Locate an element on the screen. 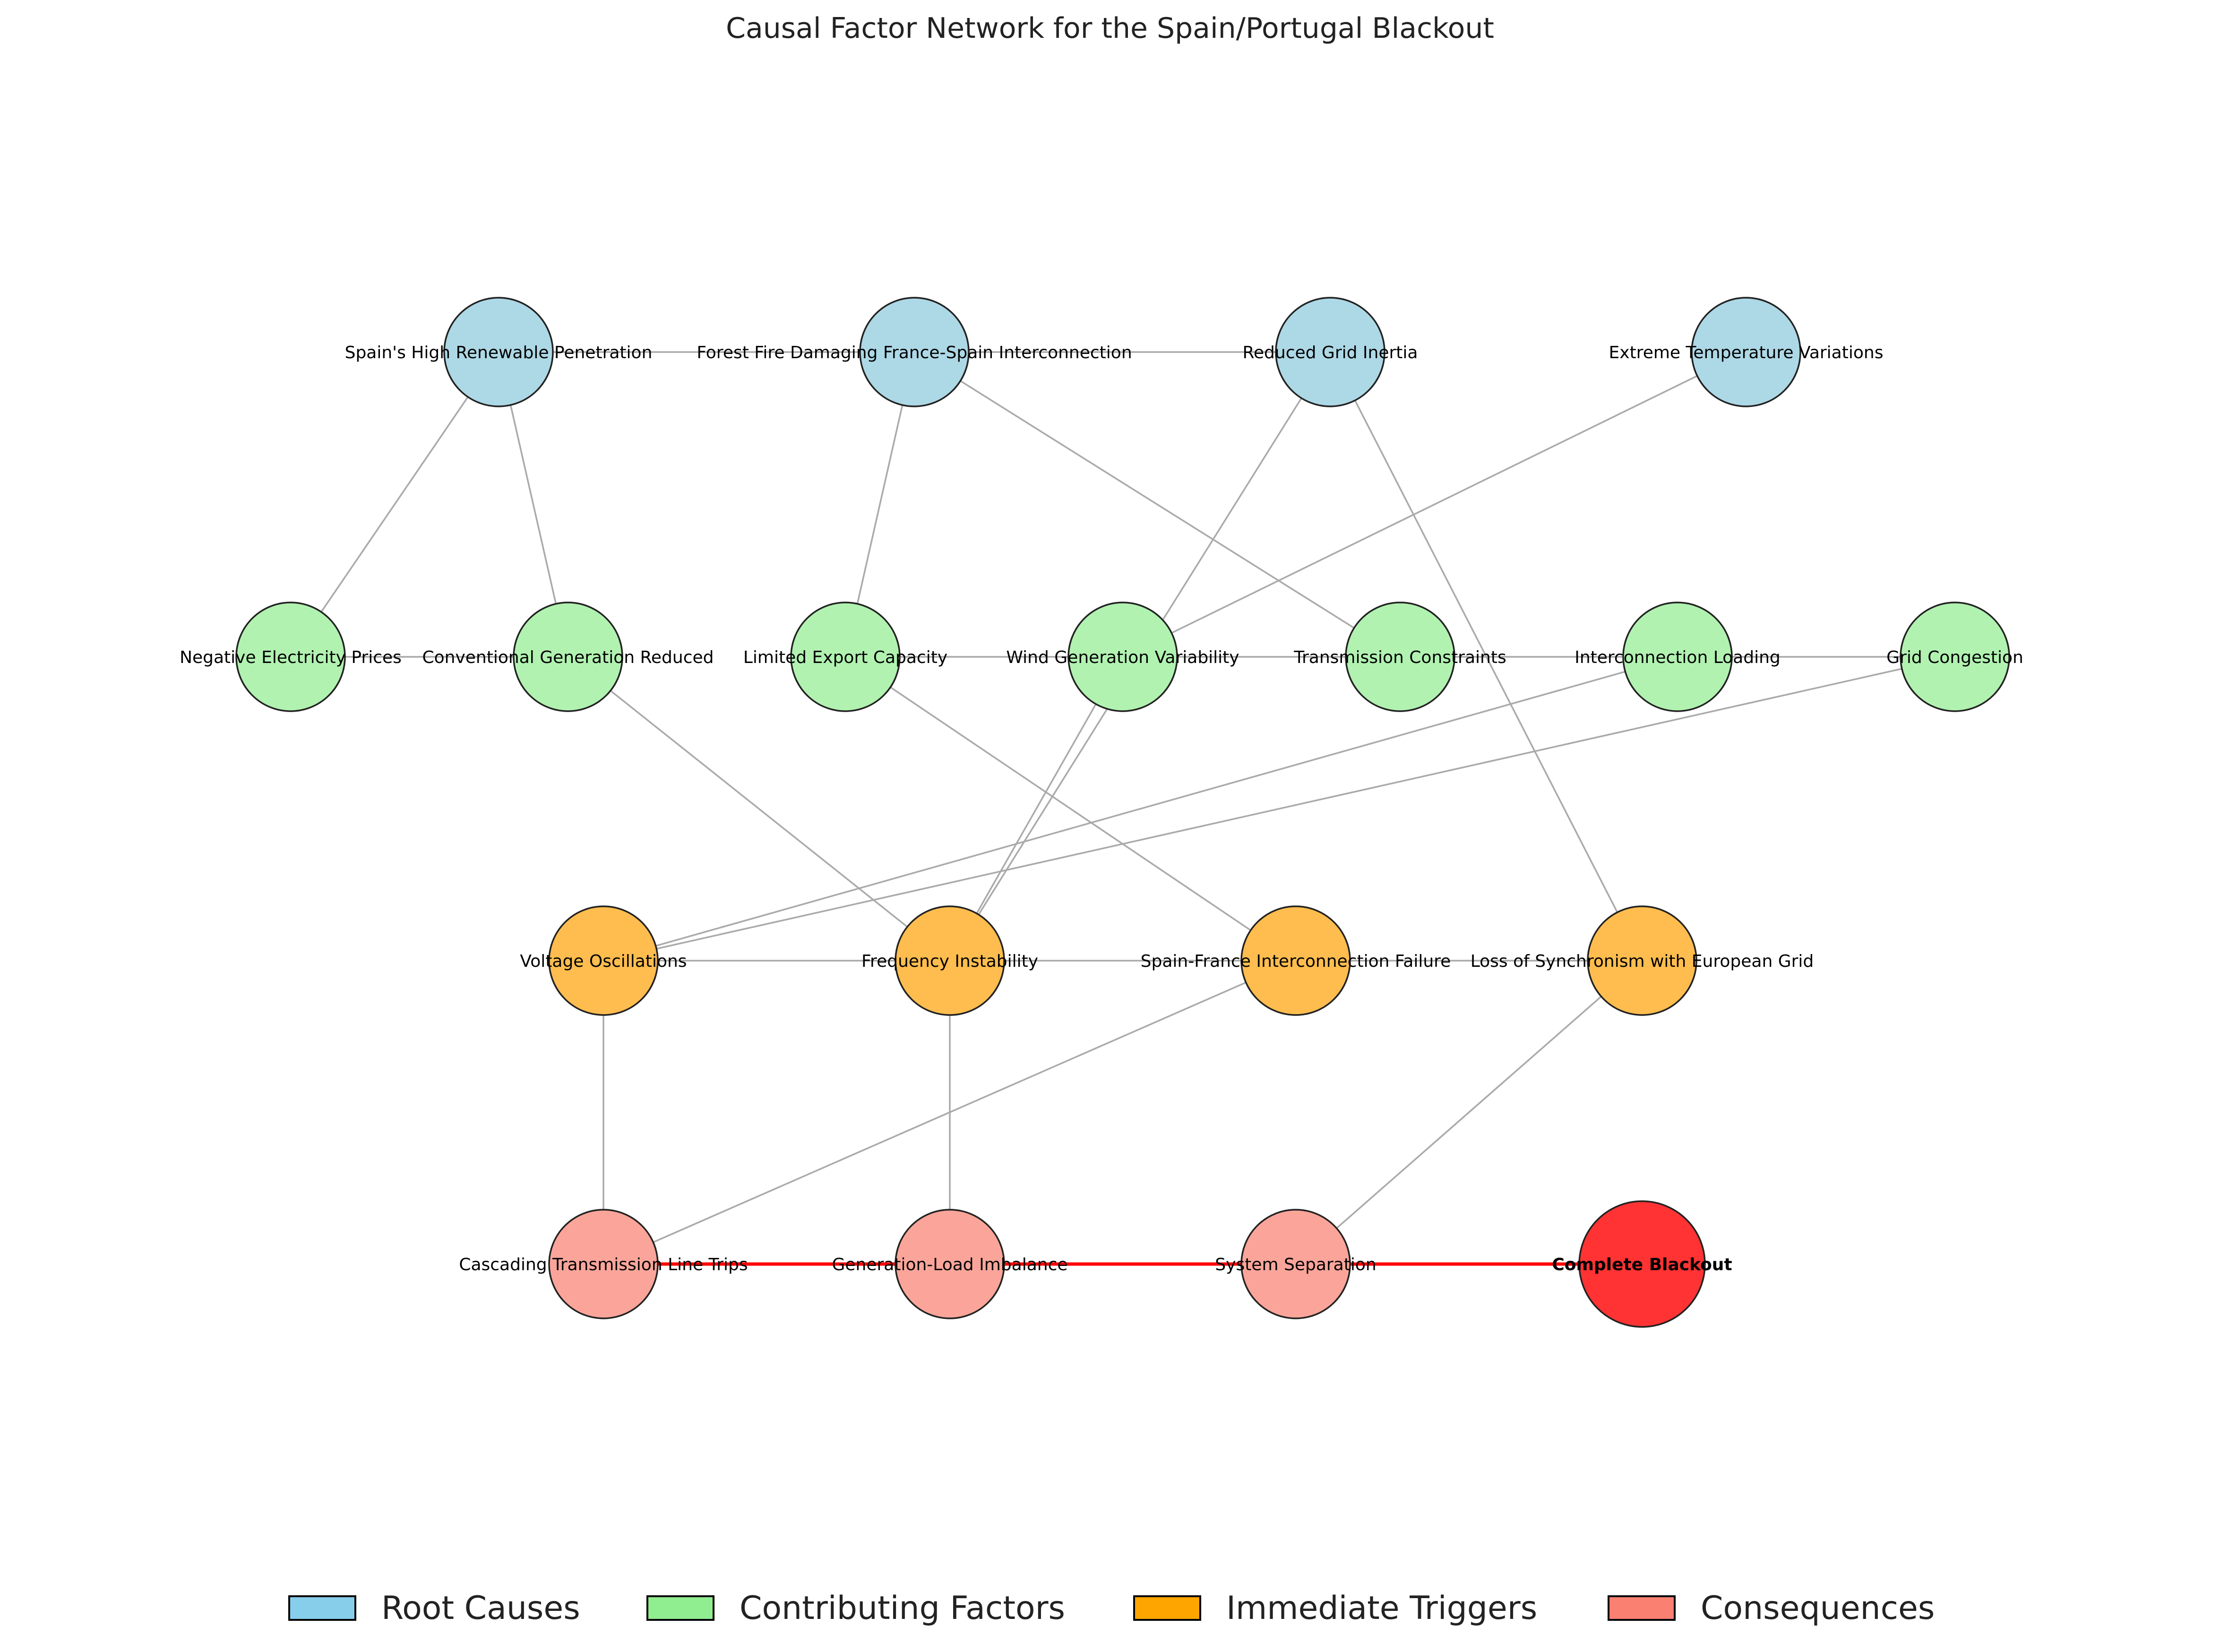  edge-forest_fire-to-transmission_constraints is located at coordinates (1157, 504).